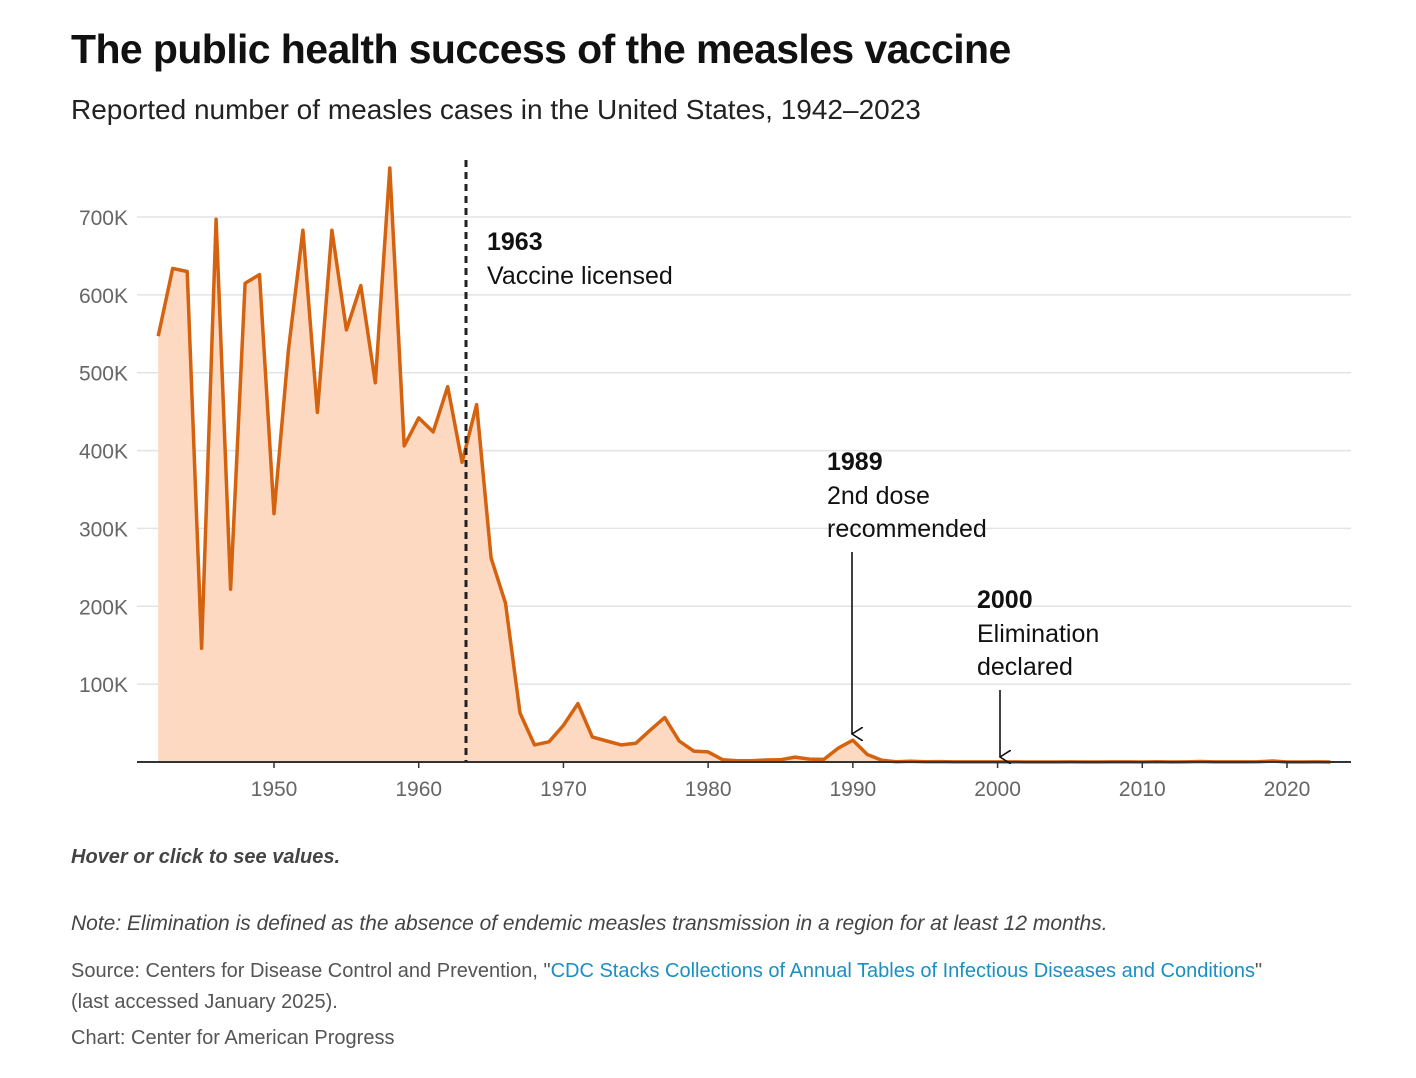  Describe the element at coordinates (824, 759) in the screenshot. I see `data-point: 1988: 3400` at that location.